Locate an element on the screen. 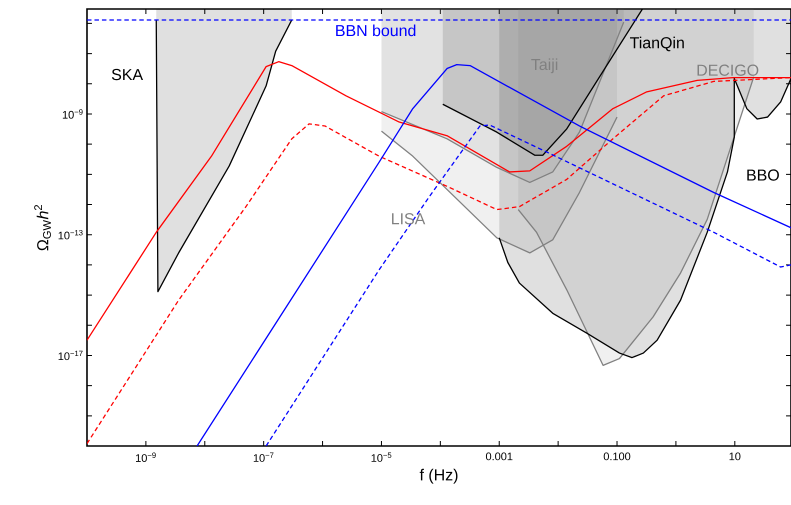  y-axis-title: Ω$_{GW}$h$^{2}$ is located at coordinates (42, 227).